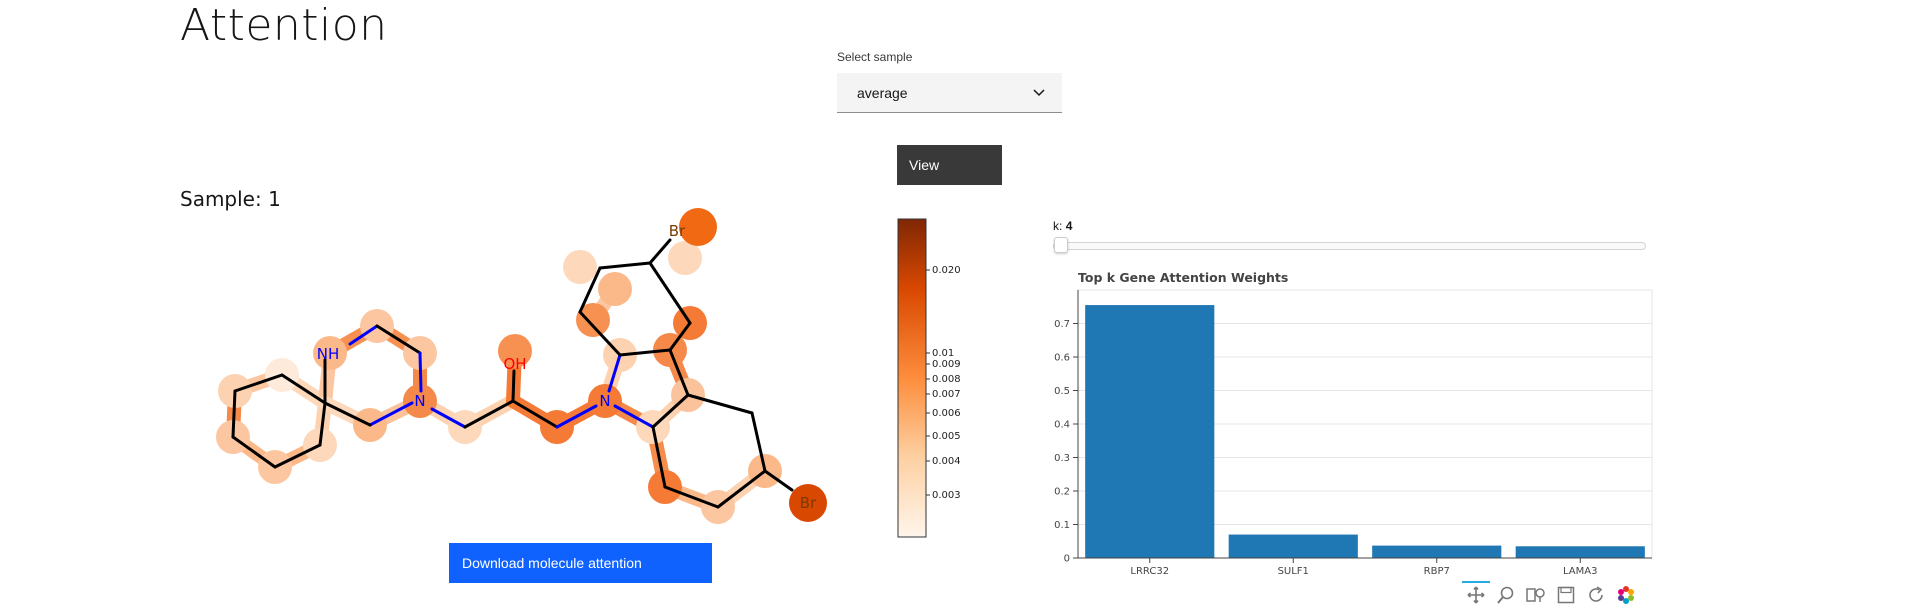 The image size is (1905, 607). What do you see at coordinates (1293, 546) in the screenshot?
I see `bar-sulf1` at bounding box center [1293, 546].